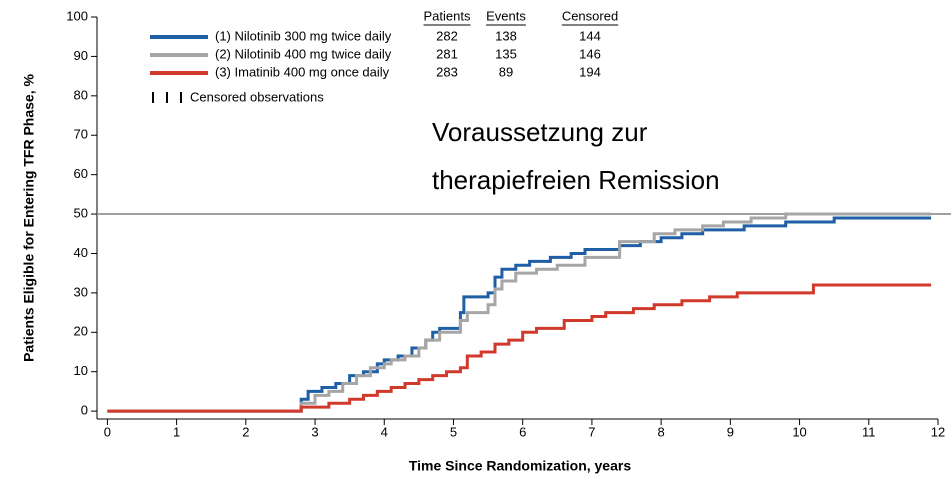 Image resolution: width=951 pixels, height=477 pixels. I want to click on x-tick-label: 10, so click(799, 431).